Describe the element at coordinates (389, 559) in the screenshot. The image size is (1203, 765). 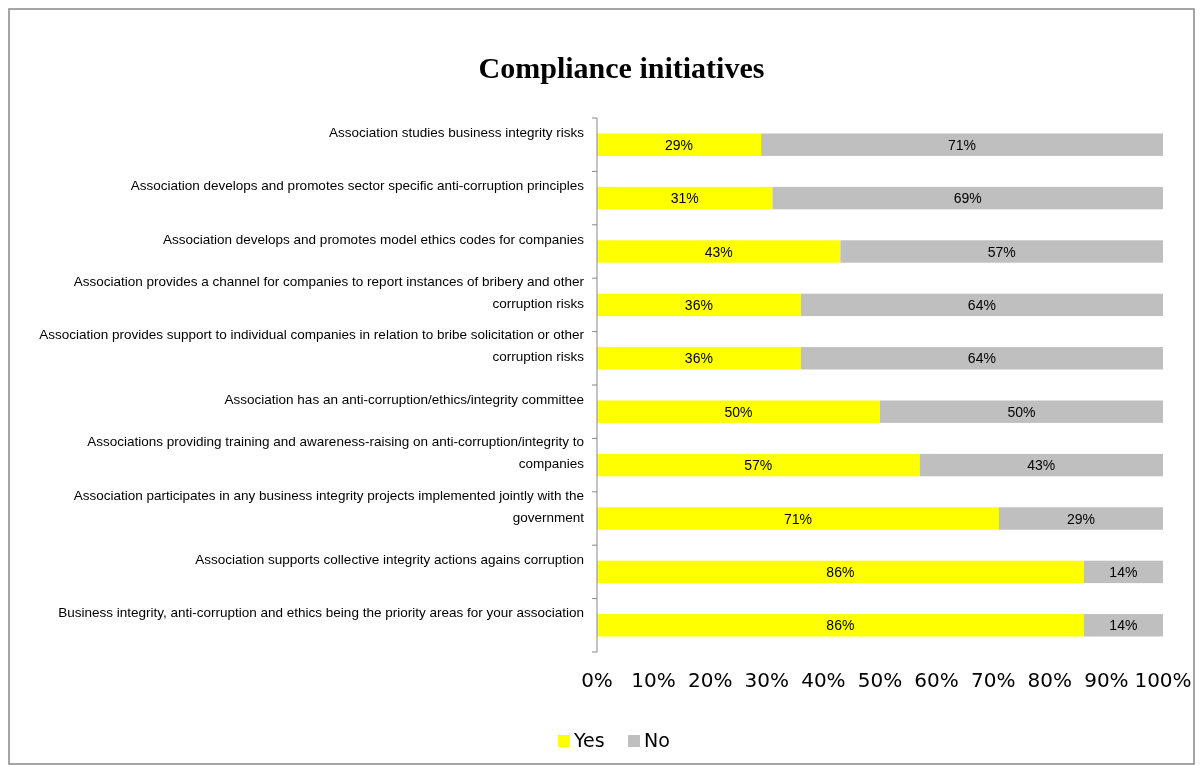
I see `y-tick-label: Association supports collective integrity actions agains corruption` at that location.